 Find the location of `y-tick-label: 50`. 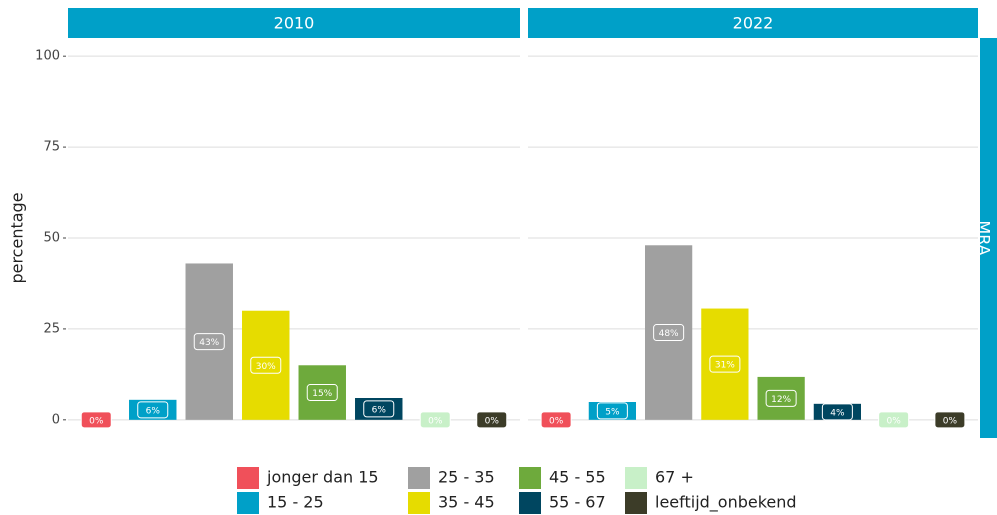

y-tick-label: 50 is located at coordinates (51, 238).